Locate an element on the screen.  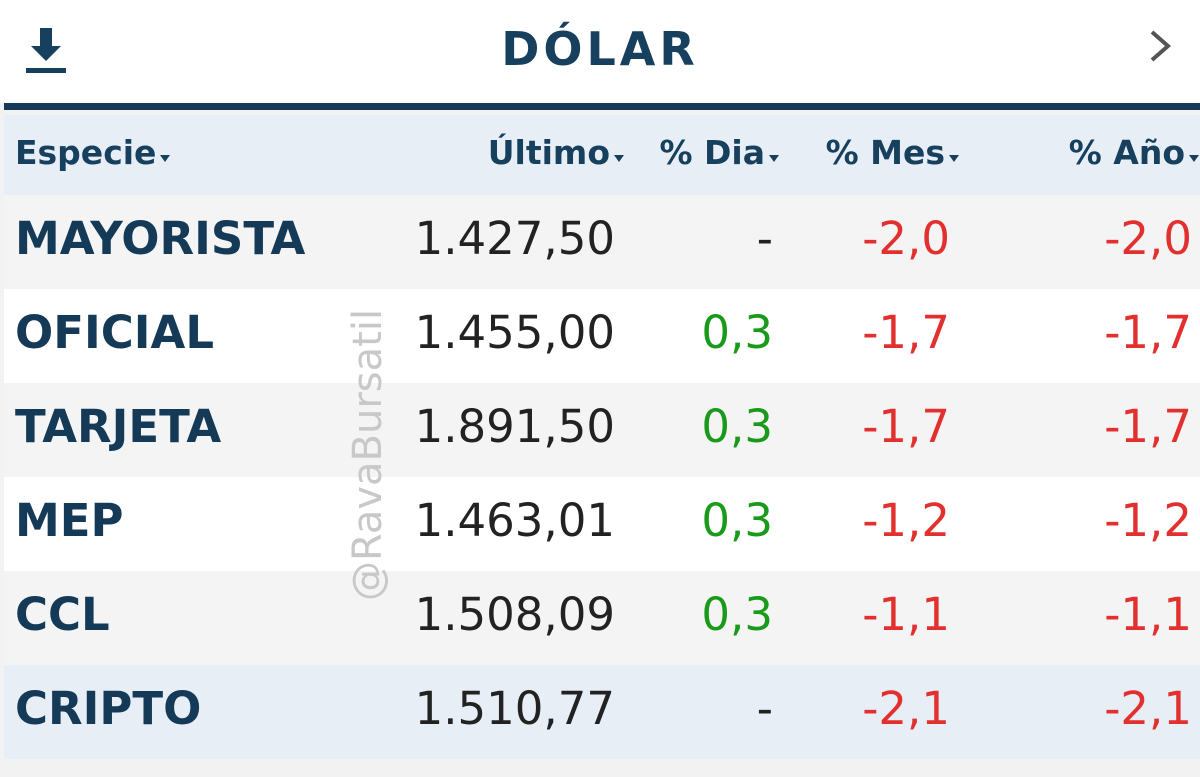
column-header: % Dia is located at coordinates (719, 152).